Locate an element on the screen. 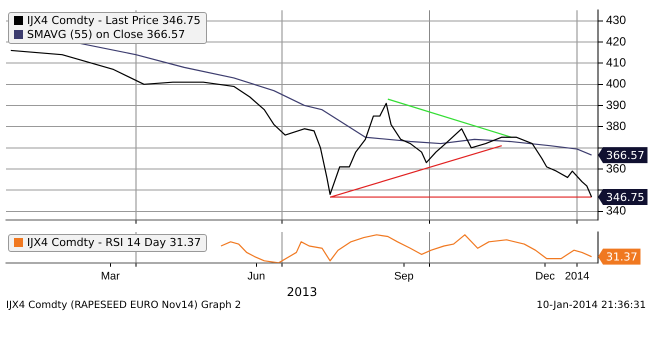 This screenshot has width=652, height=346. x-tick-label: Sep is located at coordinates (404, 276).